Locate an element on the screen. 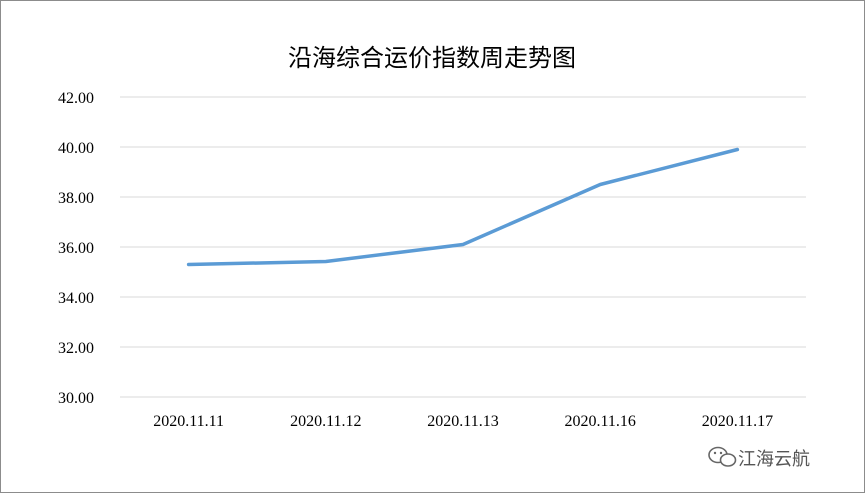  x-tick-label: 2020.11.16 is located at coordinates (599, 421).